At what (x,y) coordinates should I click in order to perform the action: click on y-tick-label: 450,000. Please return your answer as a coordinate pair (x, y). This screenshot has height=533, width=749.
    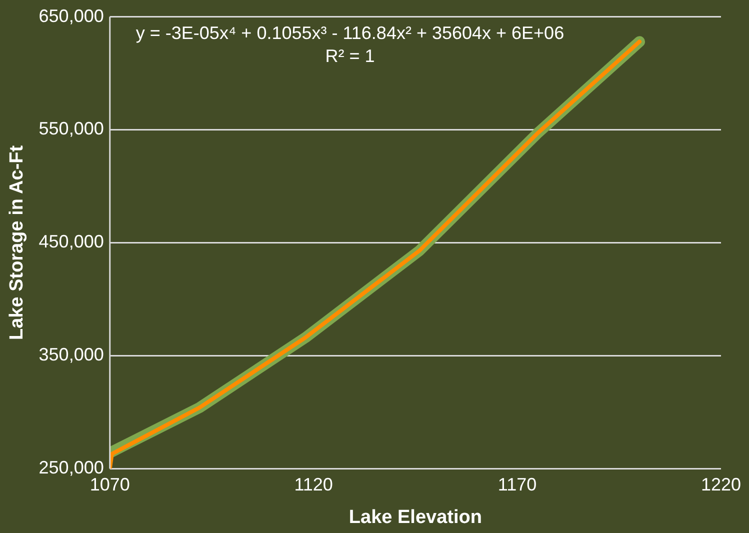
    Looking at the image, I should click on (71, 242).